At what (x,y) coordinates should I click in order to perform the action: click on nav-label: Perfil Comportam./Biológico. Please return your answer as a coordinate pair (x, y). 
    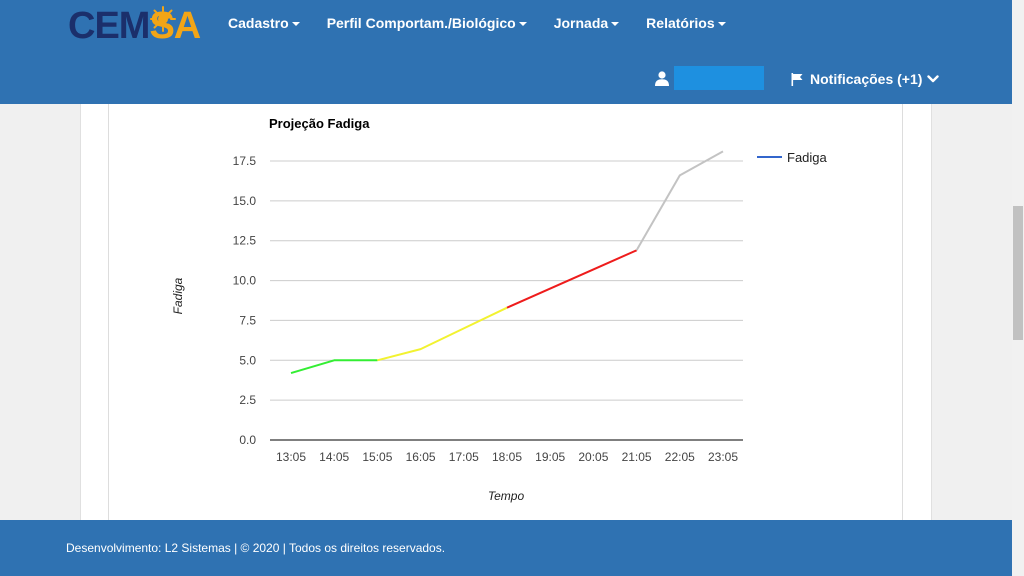
    Looking at the image, I should click on (421, 23).